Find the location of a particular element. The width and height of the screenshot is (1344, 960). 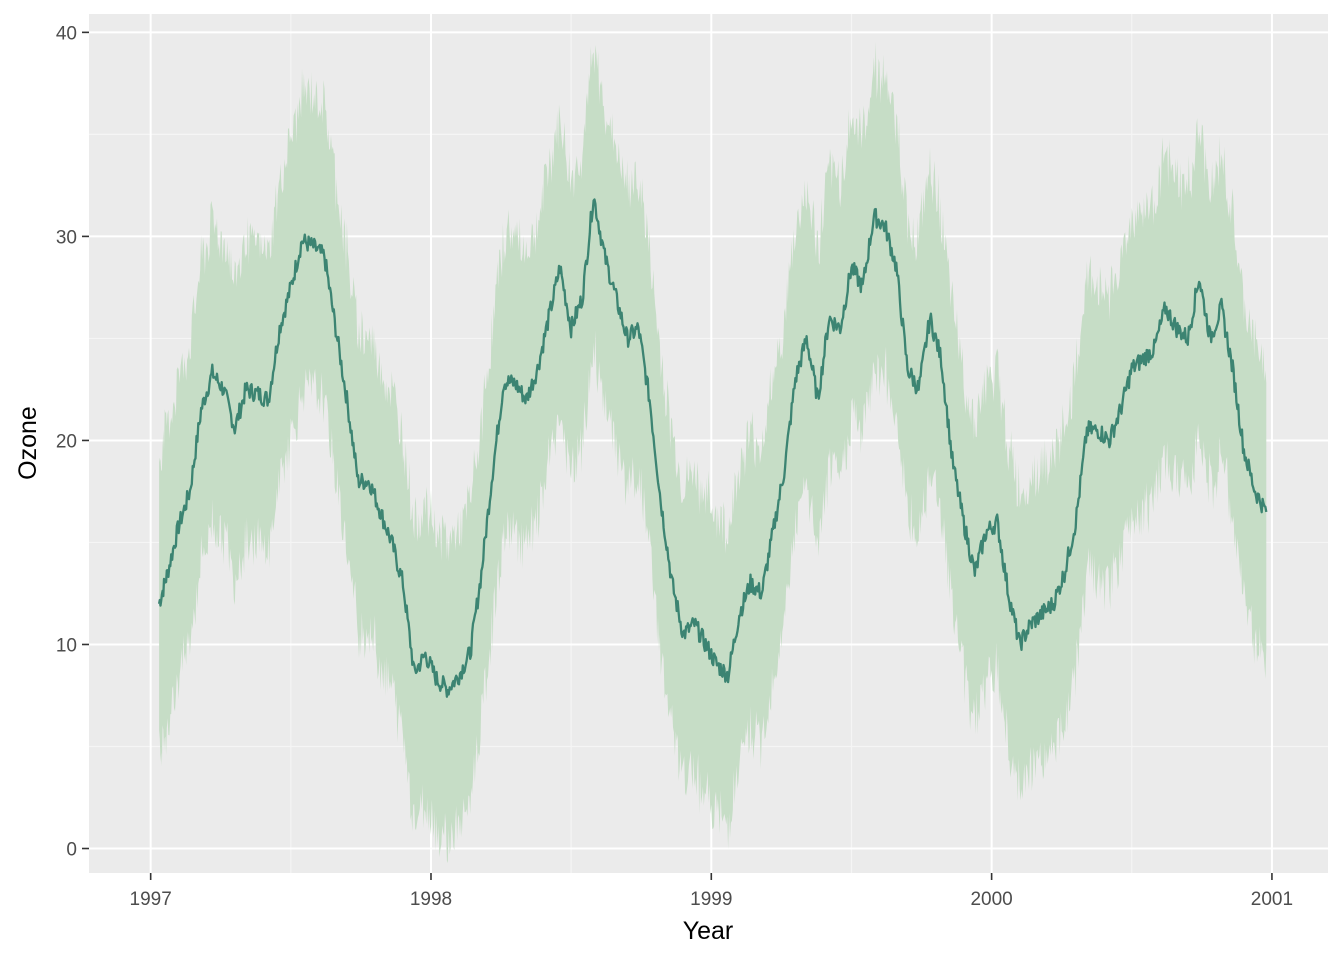

y-axis: 0 10 20 30 40 is located at coordinates (72, 442).